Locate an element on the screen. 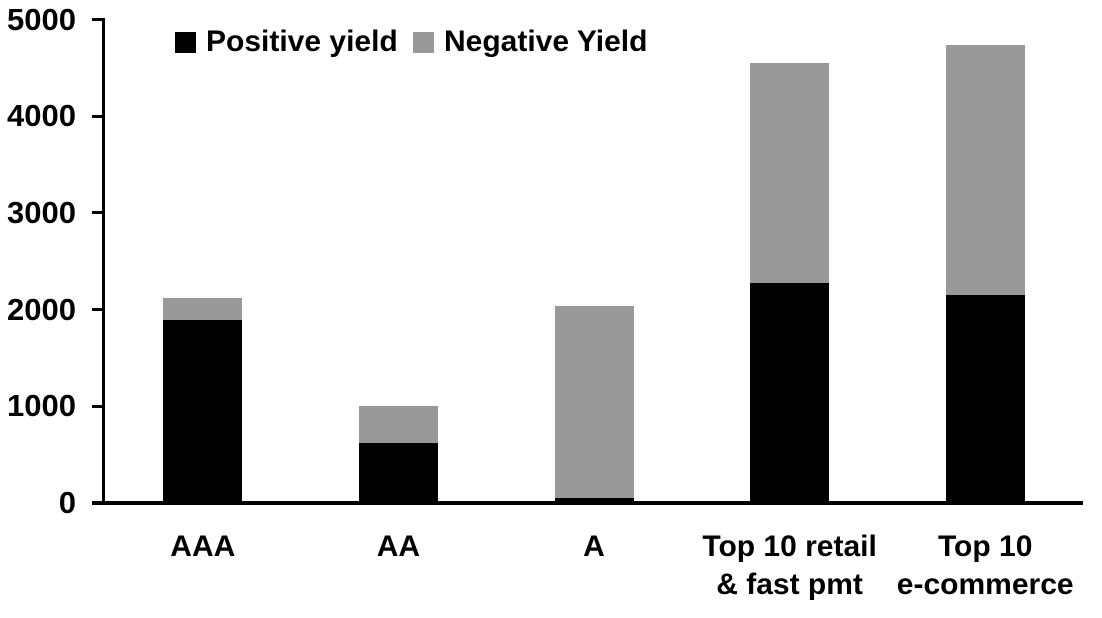 The width and height of the screenshot is (1102, 618). legend-label-negative: Negative Yield is located at coordinates (546, 41).